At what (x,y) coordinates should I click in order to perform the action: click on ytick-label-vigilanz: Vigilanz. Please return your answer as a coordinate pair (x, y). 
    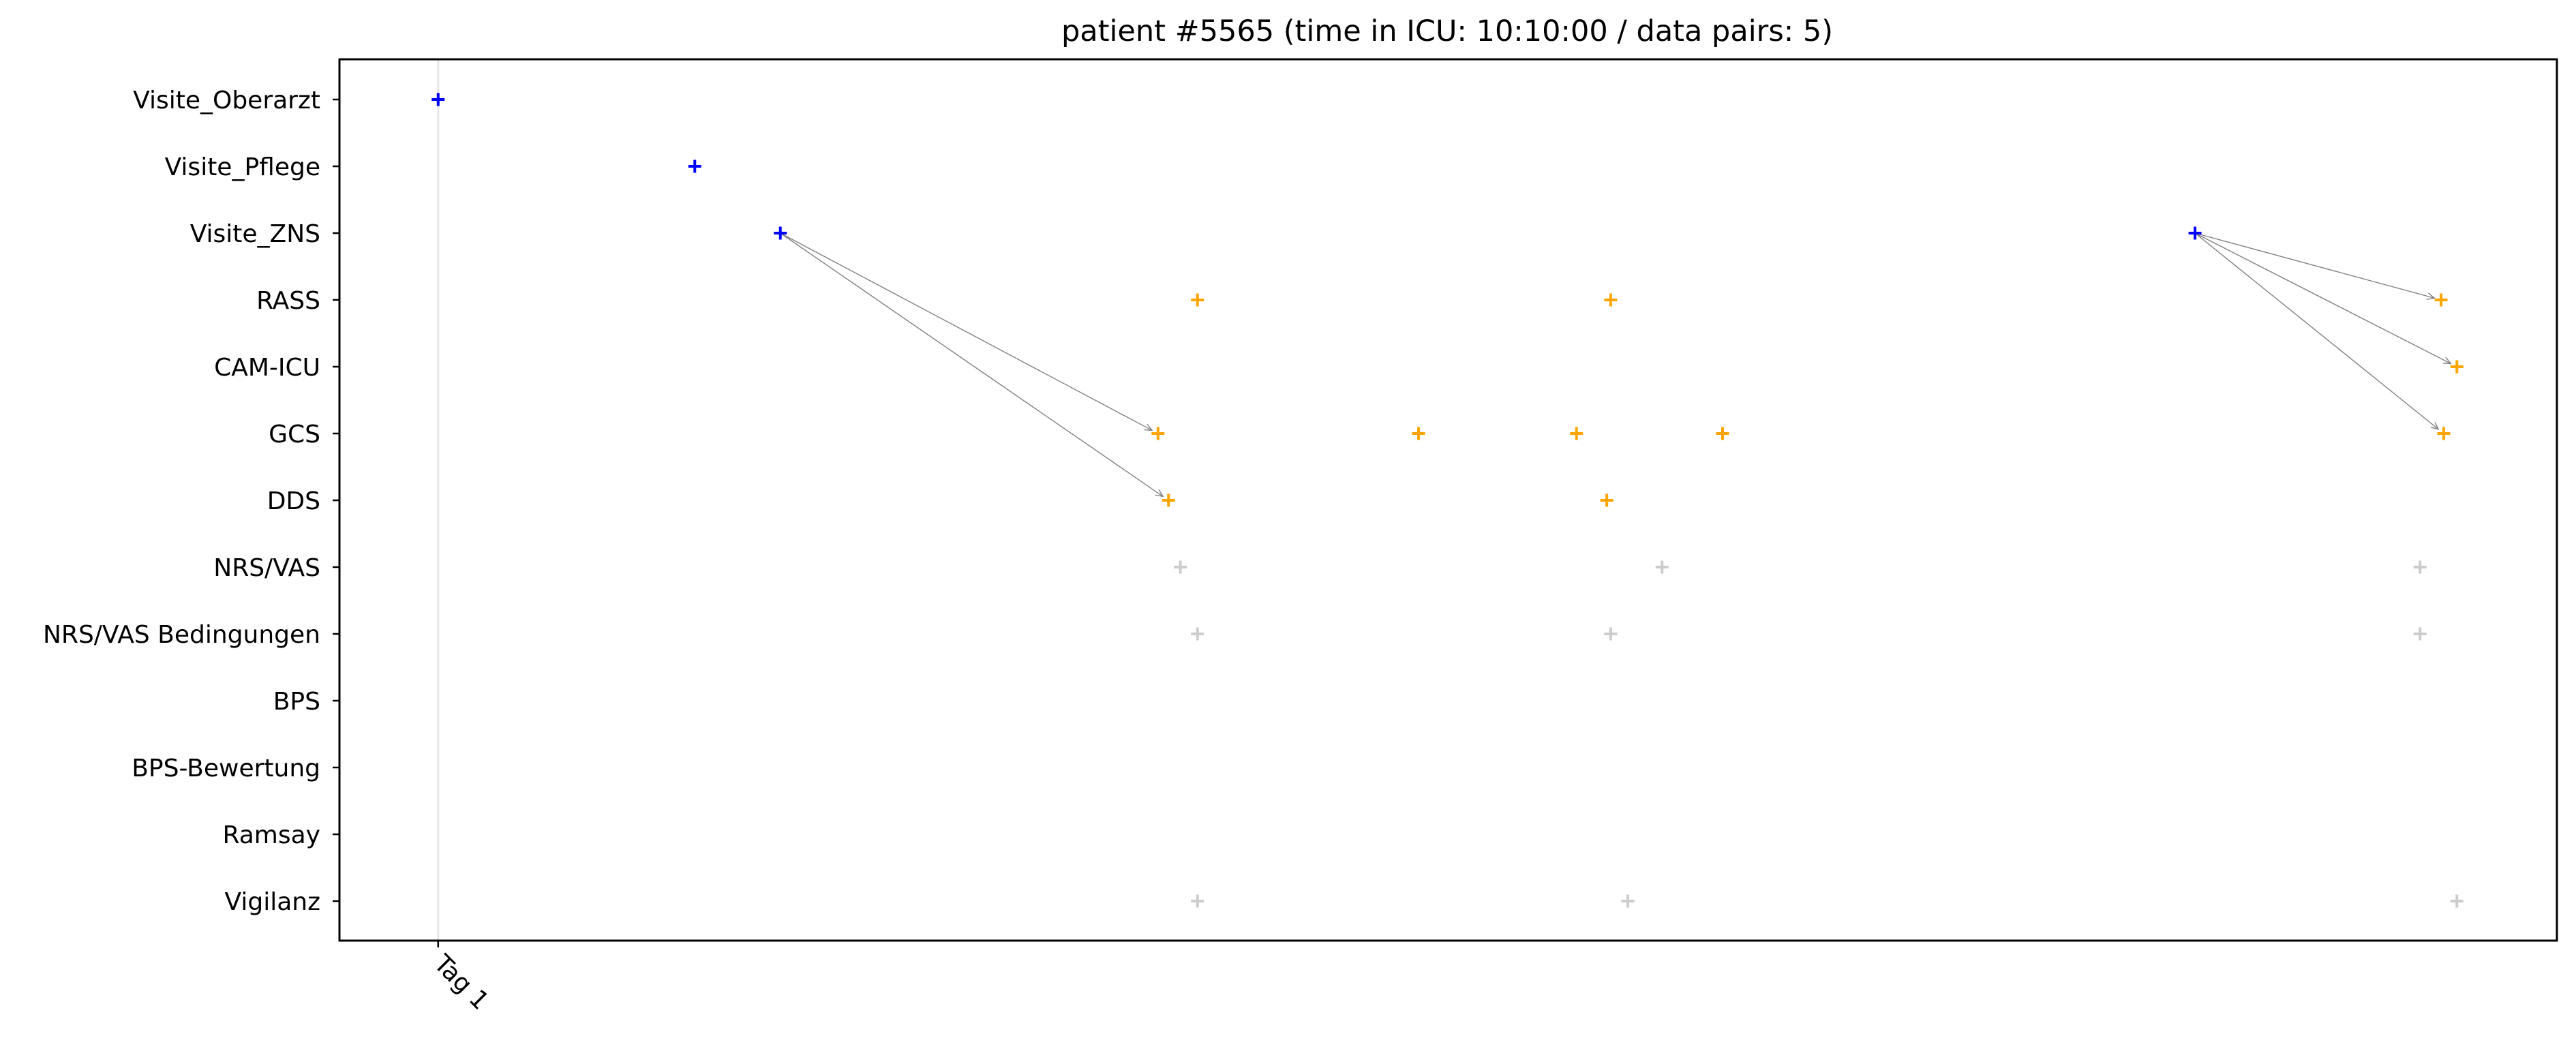
    Looking at the image, I should click on (272, 902).